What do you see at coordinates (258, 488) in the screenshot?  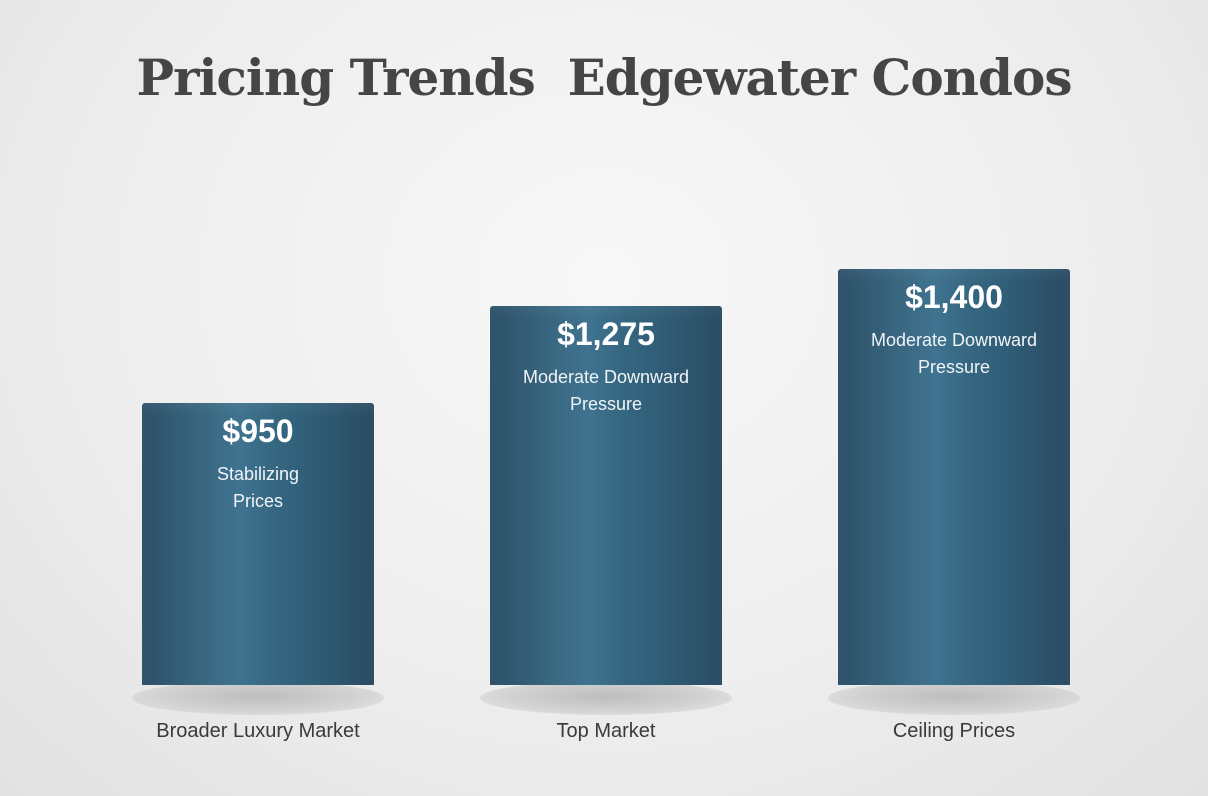 I see `bar-description: Stabilizing Prices` at bounding box center [258, 488].